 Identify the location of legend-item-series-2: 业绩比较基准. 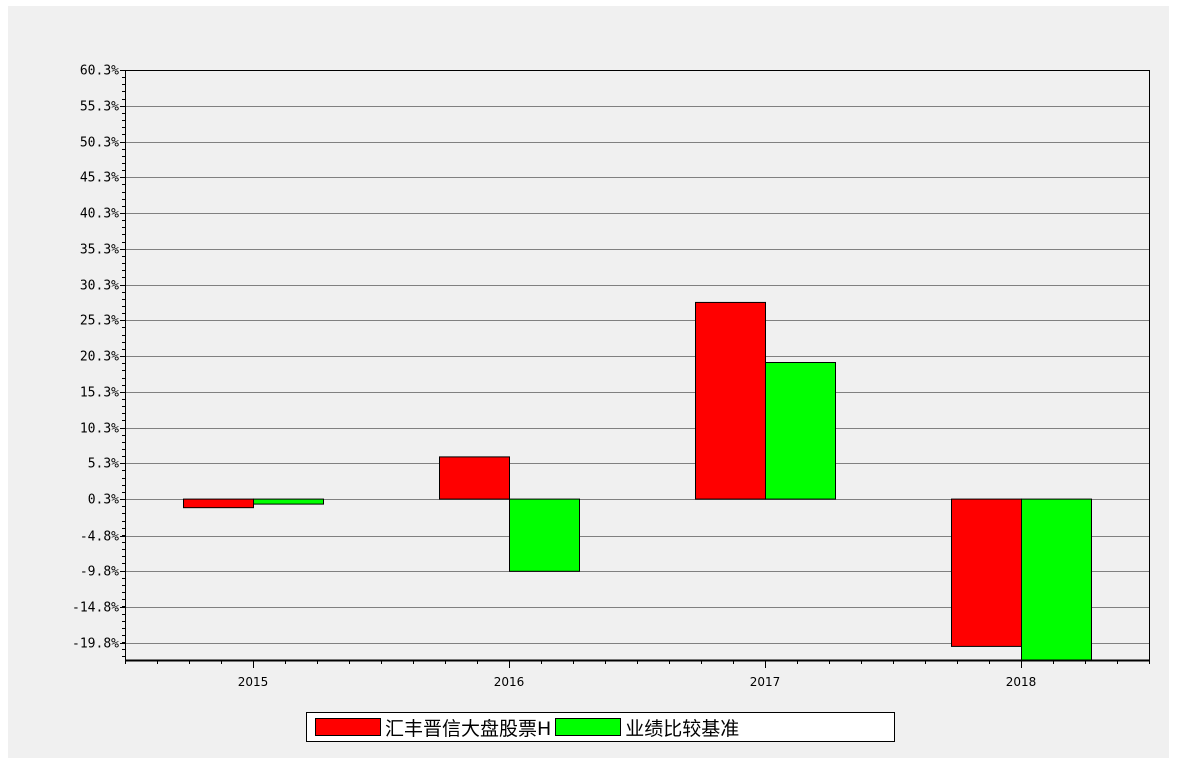
(647, 727).